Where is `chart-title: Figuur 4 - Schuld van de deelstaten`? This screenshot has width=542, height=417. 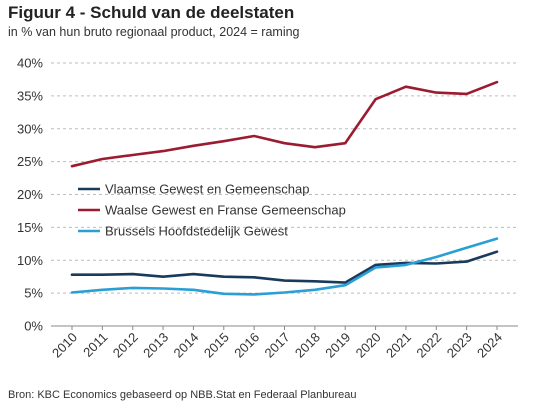 chart-title: Figuur 4 - Schuld van de deelstaten is located at coordinates (151, 12).